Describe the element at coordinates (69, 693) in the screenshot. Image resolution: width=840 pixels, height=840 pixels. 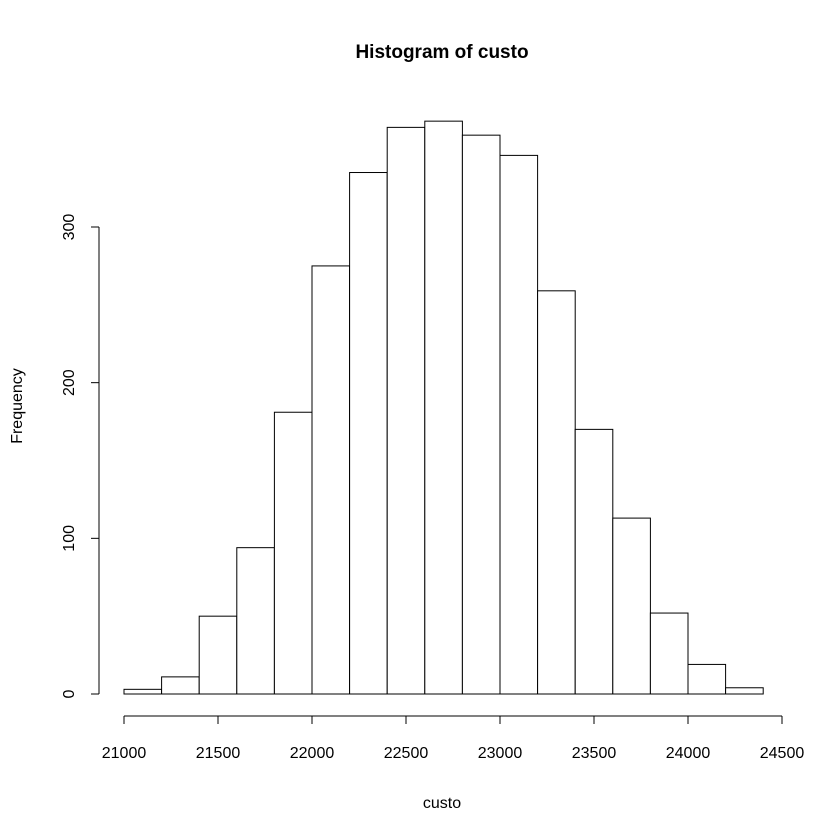
I see `y-tick-label: 0` at that location.